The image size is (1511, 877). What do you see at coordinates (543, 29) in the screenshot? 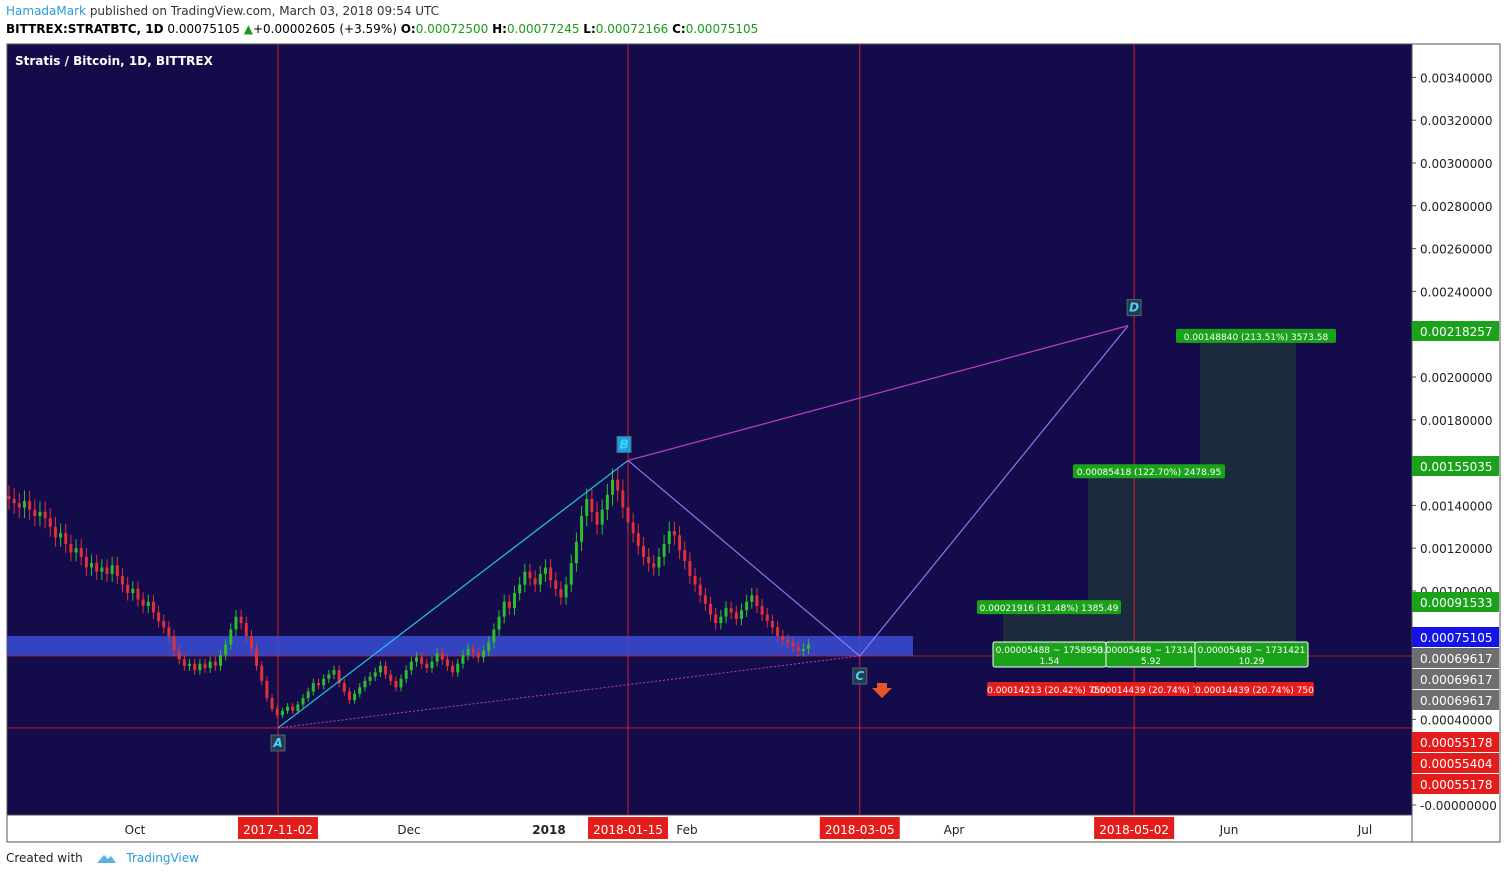
I see `high-value: 0.00077245` at bounding box center [543, 29].